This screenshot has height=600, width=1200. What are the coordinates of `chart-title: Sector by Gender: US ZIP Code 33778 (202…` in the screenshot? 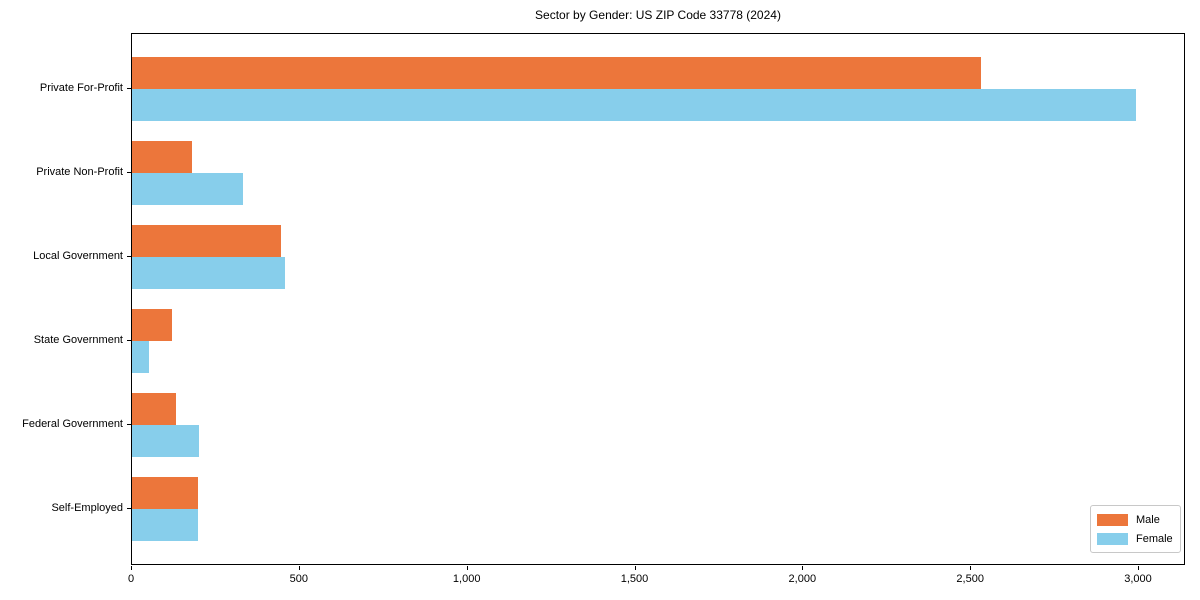 It's located at (658, 15).